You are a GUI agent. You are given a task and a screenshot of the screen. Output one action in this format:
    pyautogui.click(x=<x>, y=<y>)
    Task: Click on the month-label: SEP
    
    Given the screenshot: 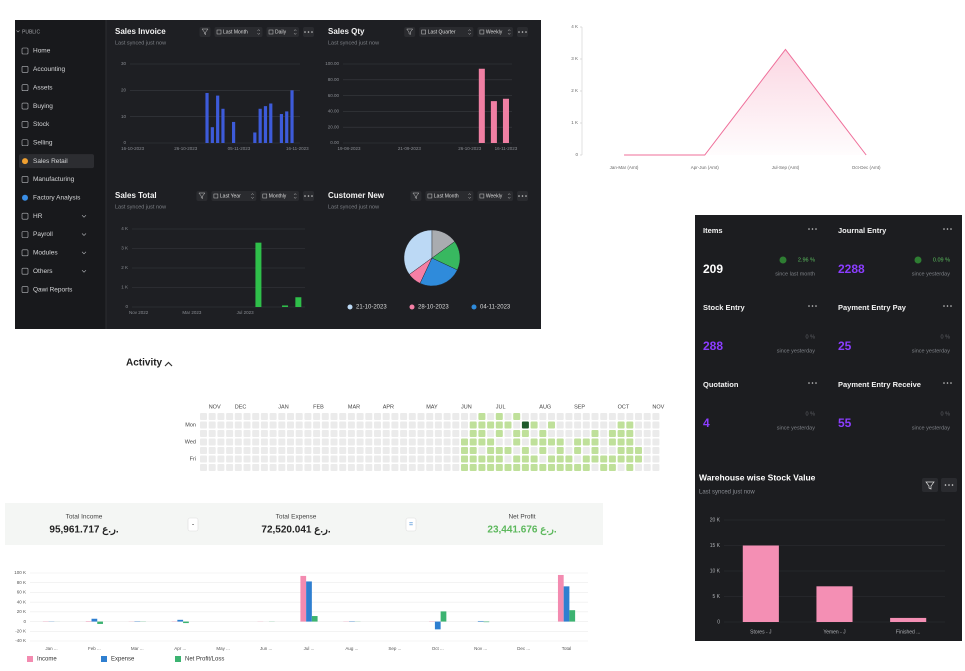 What is the action you would take?
    pyautogui.click(x=579, y=407)
    